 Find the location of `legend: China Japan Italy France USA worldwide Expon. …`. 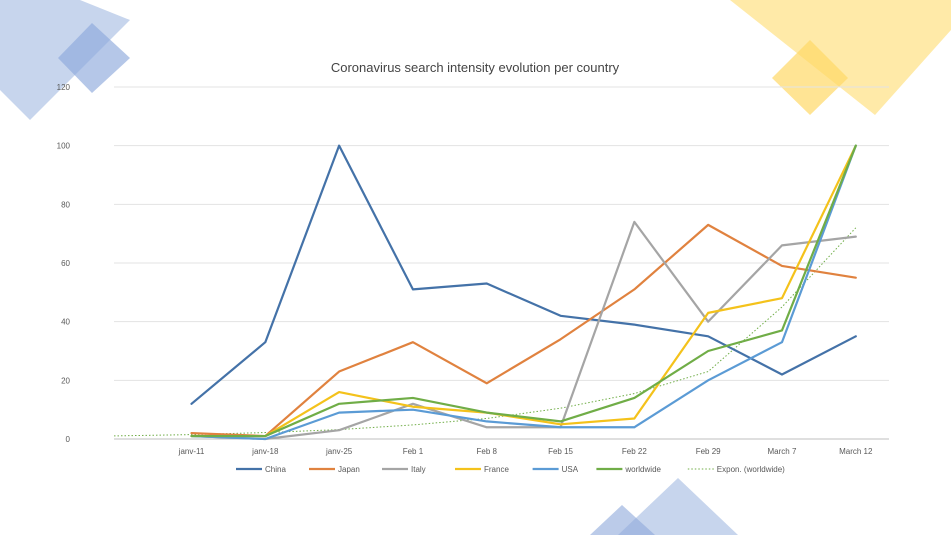

legend: China Japan Italy France USA worldwide Expon. … is located at coordinates (510, 469).